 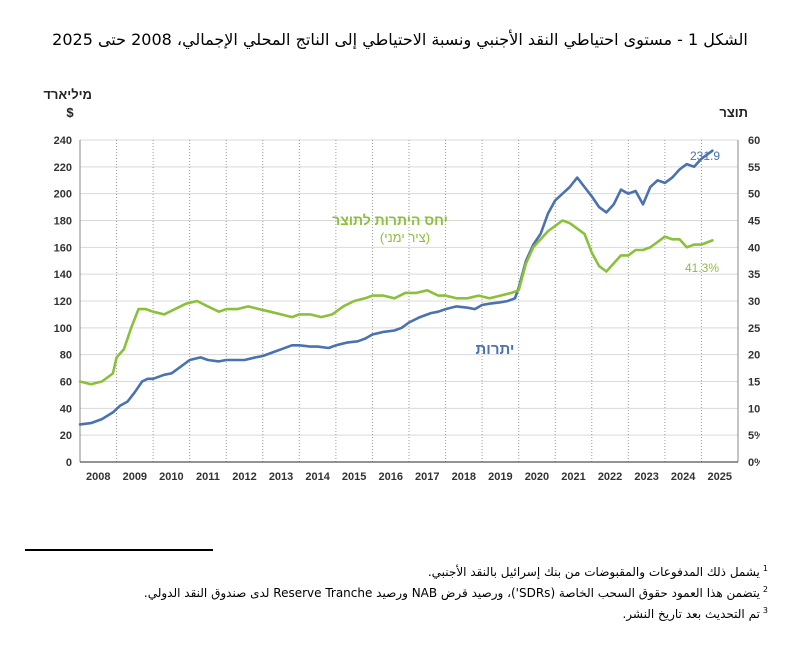 What do you see at coordinates (754, 329) in the screenshot?
I see `right-tick-label: 25%` at bounding box center [754, 329].